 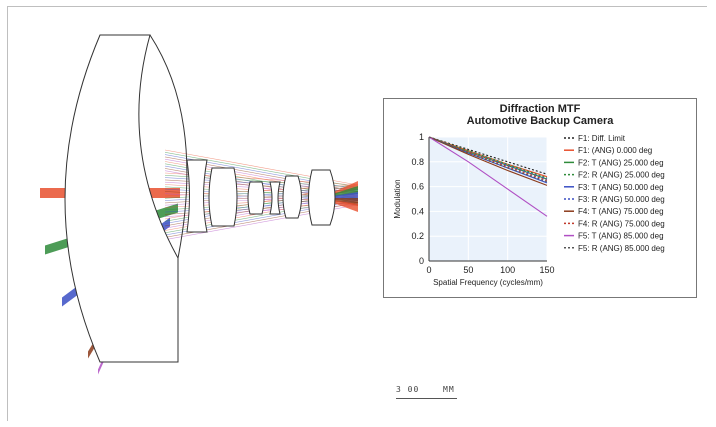 I want to click on y-tick-label: 1, so click(x=421, y=137).